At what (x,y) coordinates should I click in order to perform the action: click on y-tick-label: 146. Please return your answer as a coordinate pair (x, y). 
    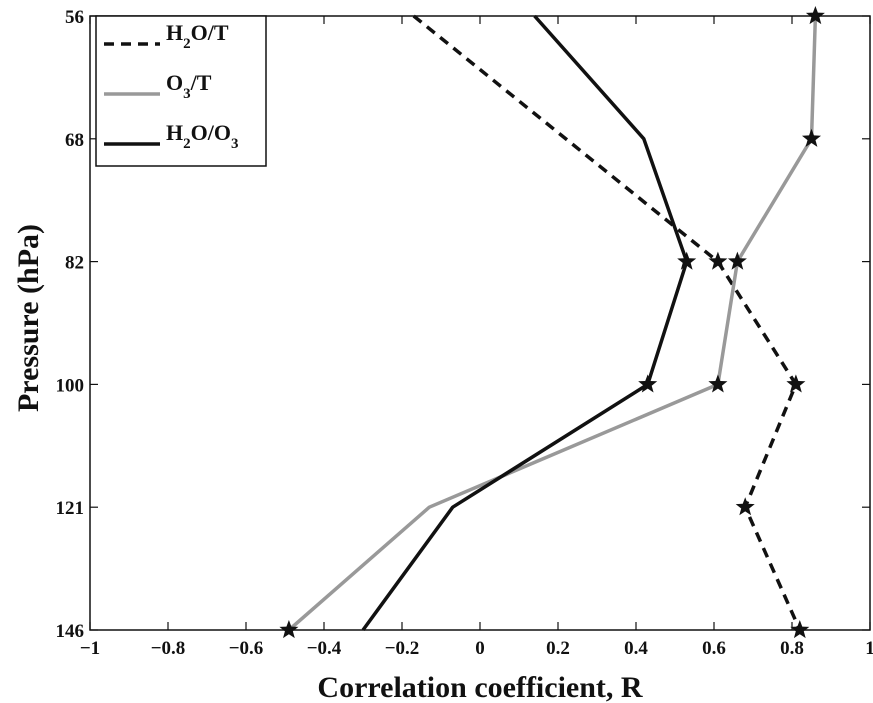
    Looking at the image, I should click on (70, 631).